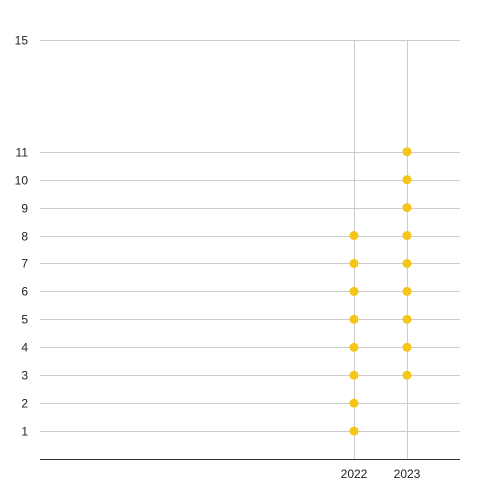  What do you see at coordinates (354, 474) in the screenshot?
I see `x-tick-label: 2022` at bounding box center [354, 474].